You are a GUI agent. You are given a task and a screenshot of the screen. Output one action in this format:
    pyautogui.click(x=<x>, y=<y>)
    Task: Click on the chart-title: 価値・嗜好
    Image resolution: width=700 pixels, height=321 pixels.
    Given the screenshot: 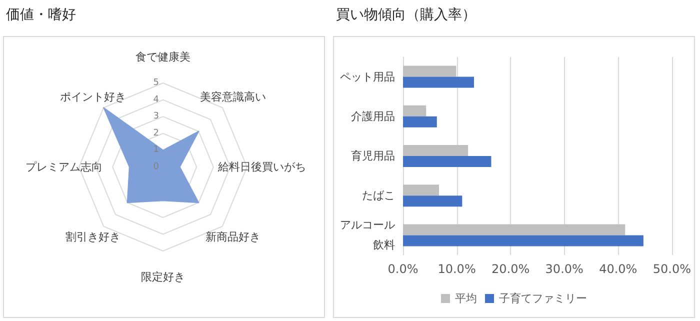 What is the action you would take?
    pyautogui.click(x=41, y=15)
    